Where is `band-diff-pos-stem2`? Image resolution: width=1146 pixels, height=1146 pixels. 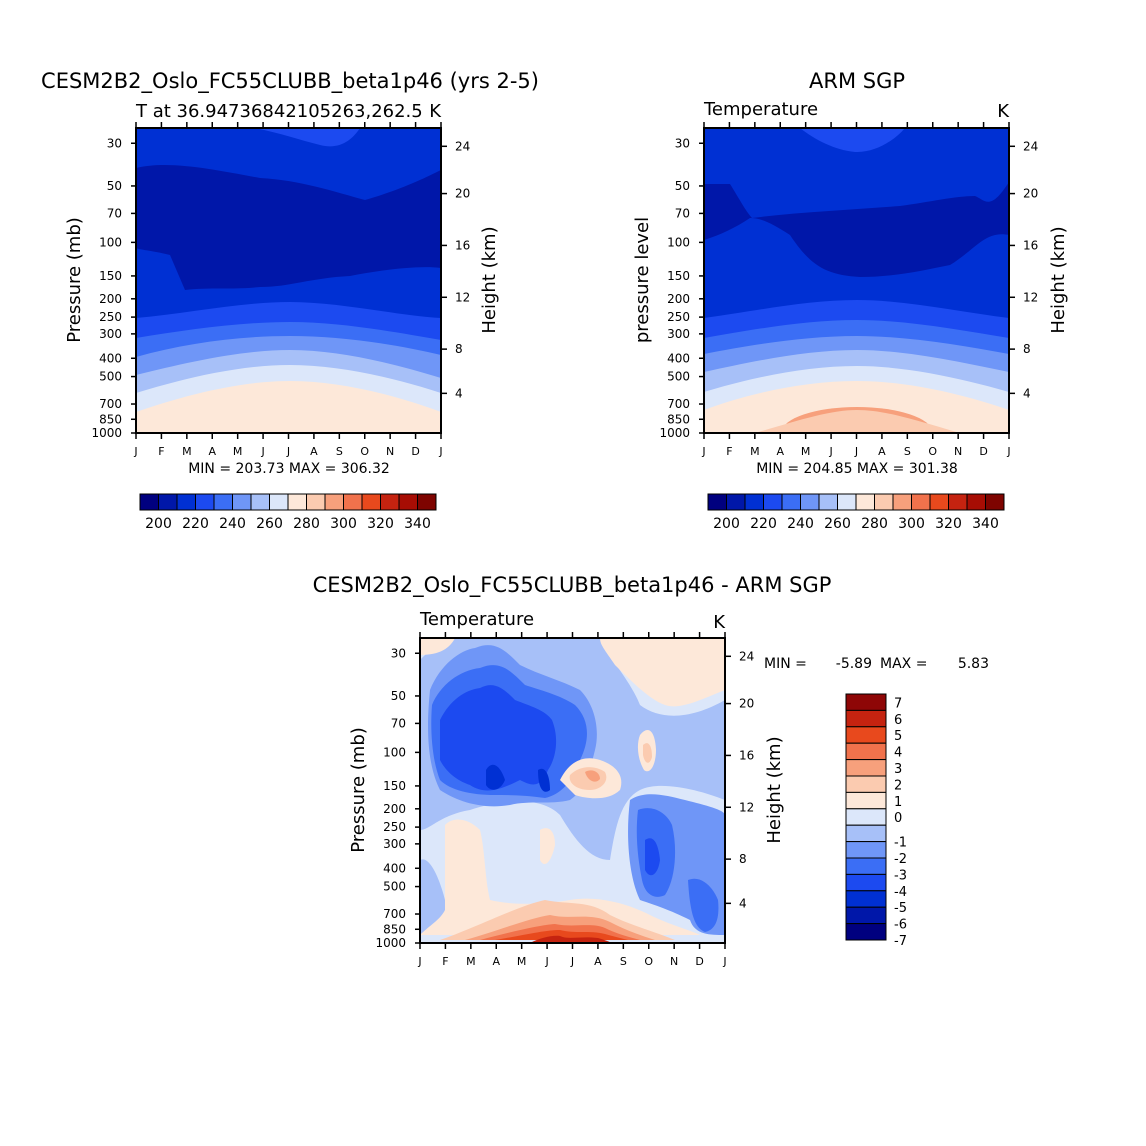 band-diff-pos-stem2 is located at coordinates (647, 753).